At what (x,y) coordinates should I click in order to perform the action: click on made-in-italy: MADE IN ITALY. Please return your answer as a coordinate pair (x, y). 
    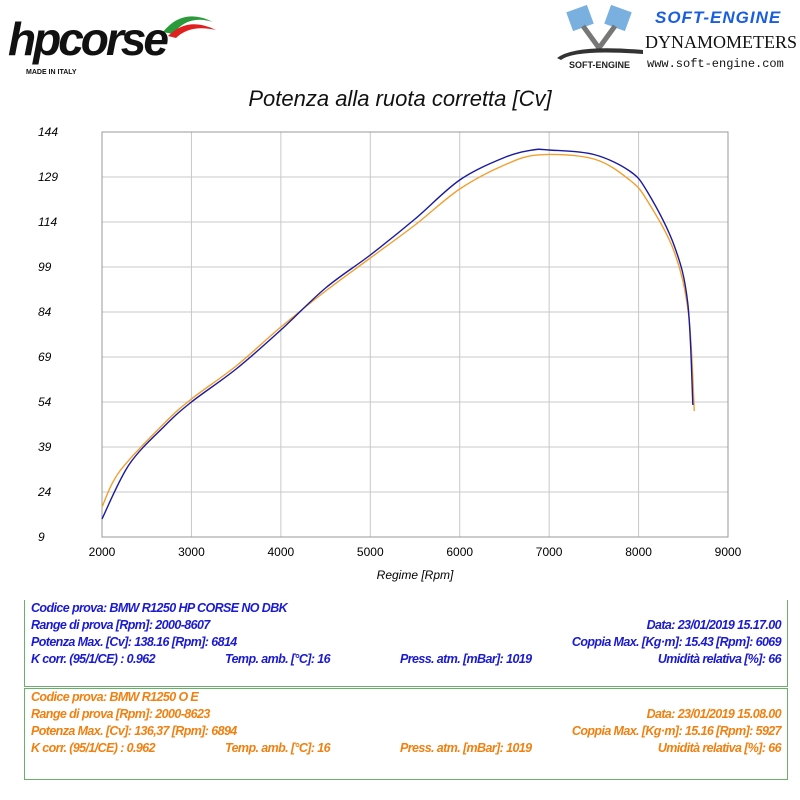
    Looking at the image, I should click on (51, 72).